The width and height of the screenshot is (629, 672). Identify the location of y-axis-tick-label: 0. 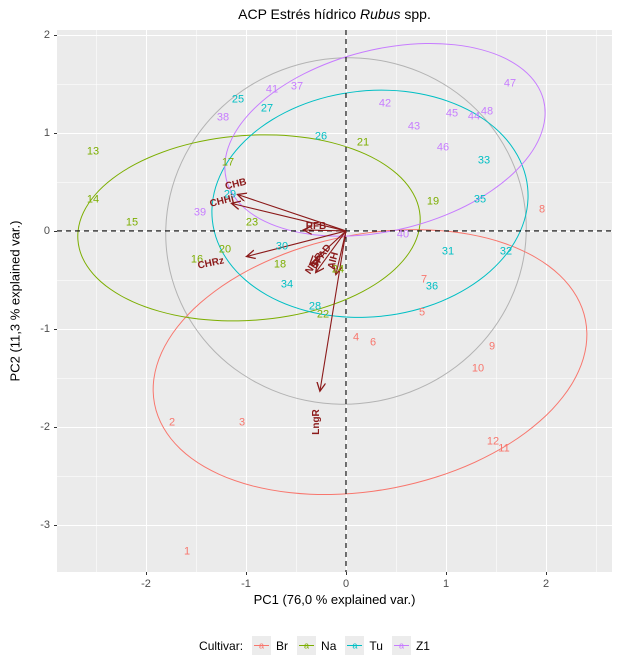
(46, 230).